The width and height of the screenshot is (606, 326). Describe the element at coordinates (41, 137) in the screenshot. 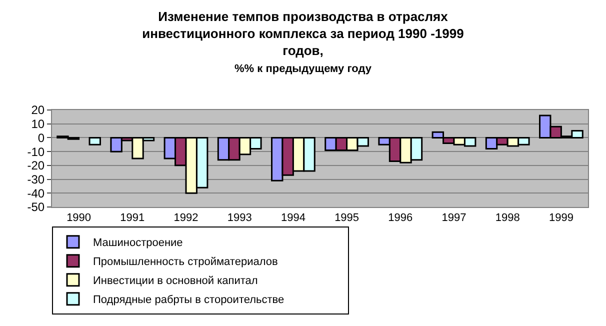

I see `y-tick-label: 0` at that location.